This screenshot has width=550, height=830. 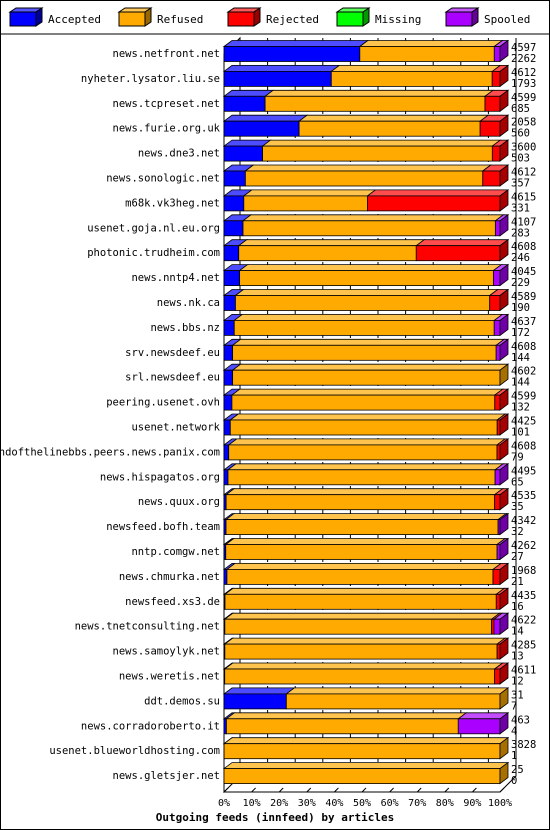 I want to click on offered-label-news-nntp4-net: 4045, so click(x=523, y=272).